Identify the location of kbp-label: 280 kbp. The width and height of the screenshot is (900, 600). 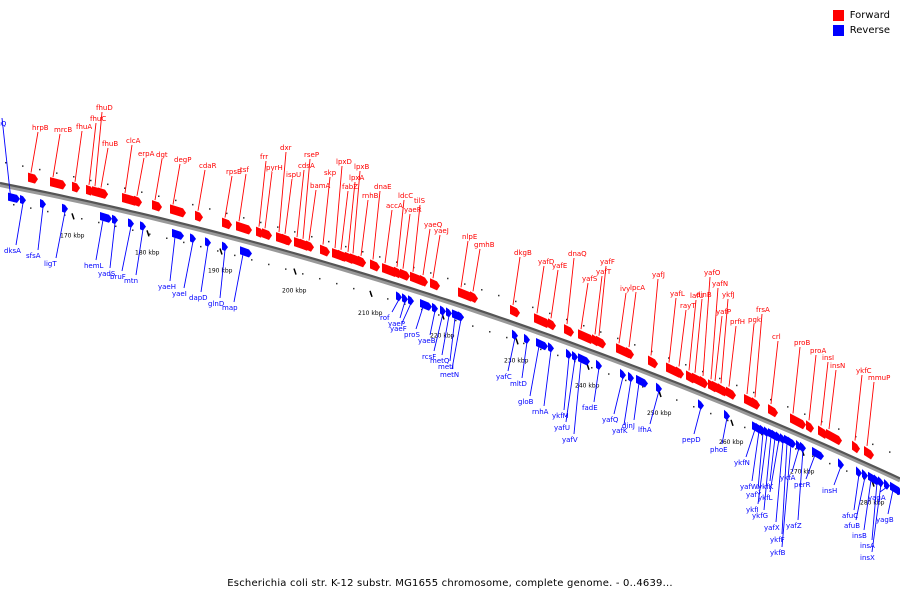
(872, 503).